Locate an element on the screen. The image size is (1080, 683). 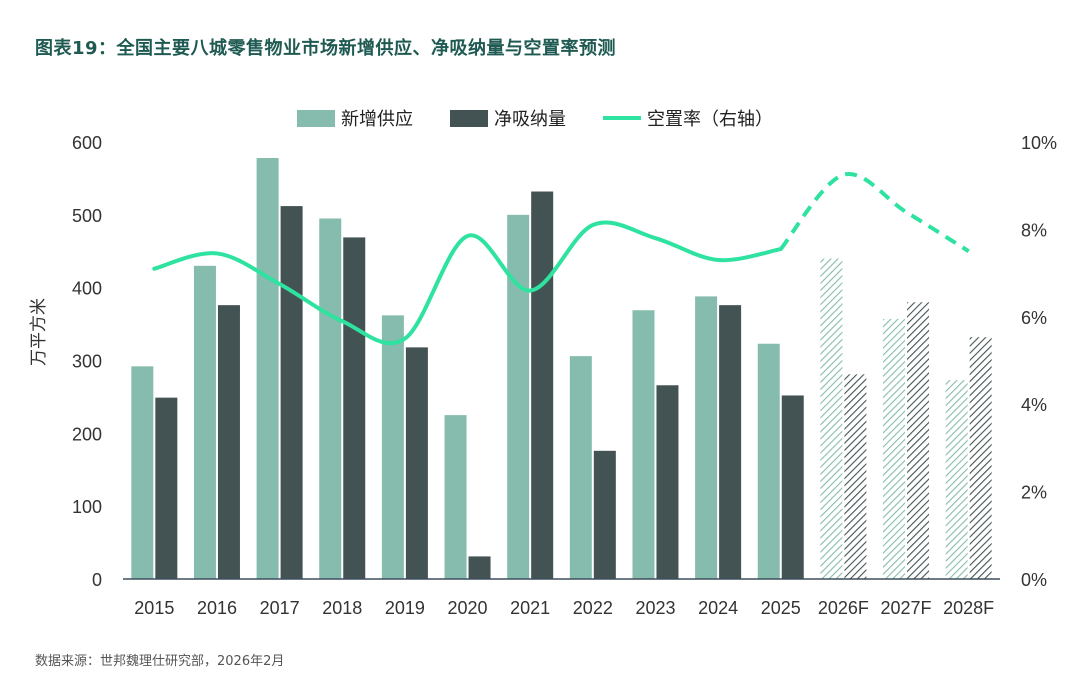
right-tick-label: 0% is located at coordinates (1034, 580).